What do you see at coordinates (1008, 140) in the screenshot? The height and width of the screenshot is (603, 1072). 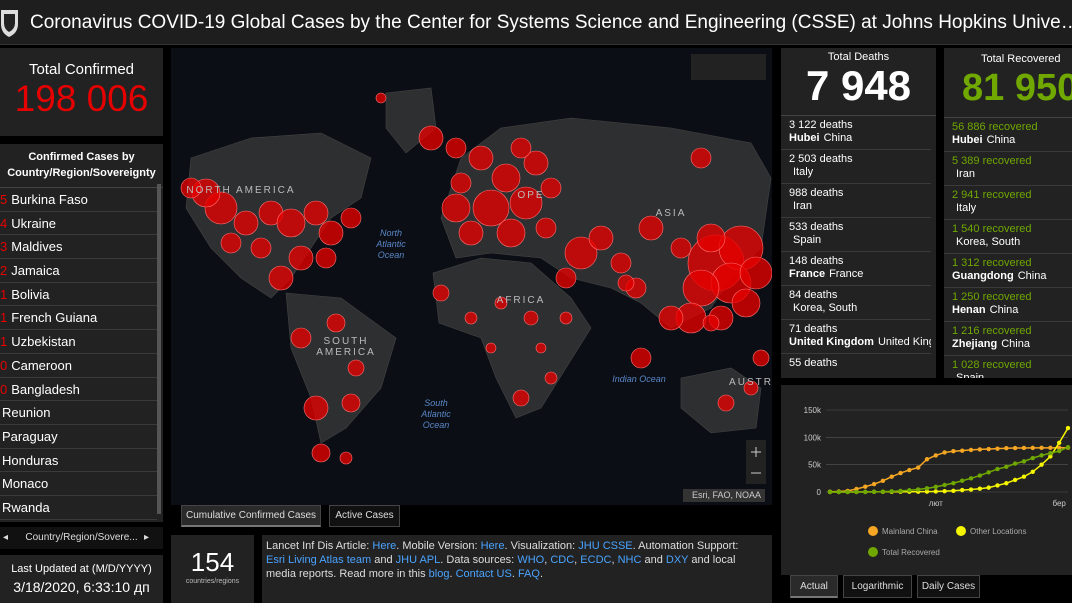 I see `row-place: Hubei China` at bounding box center [1008, 140].